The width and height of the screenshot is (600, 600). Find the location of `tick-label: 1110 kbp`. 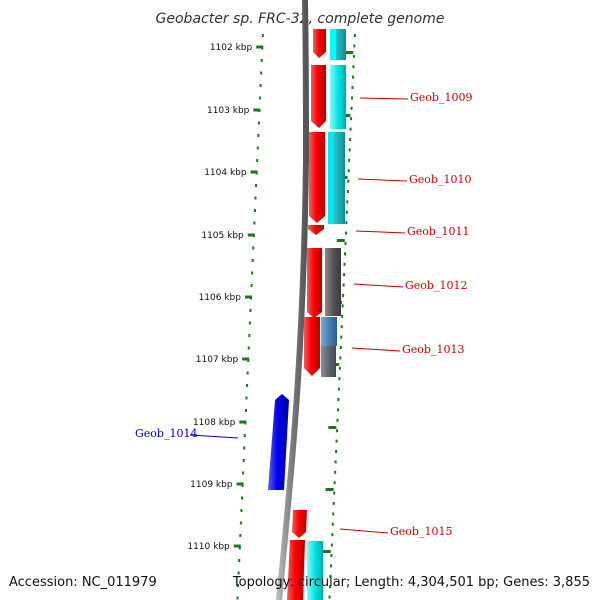

tick-label: 1110 kbp is located at coordinates (208, 547).